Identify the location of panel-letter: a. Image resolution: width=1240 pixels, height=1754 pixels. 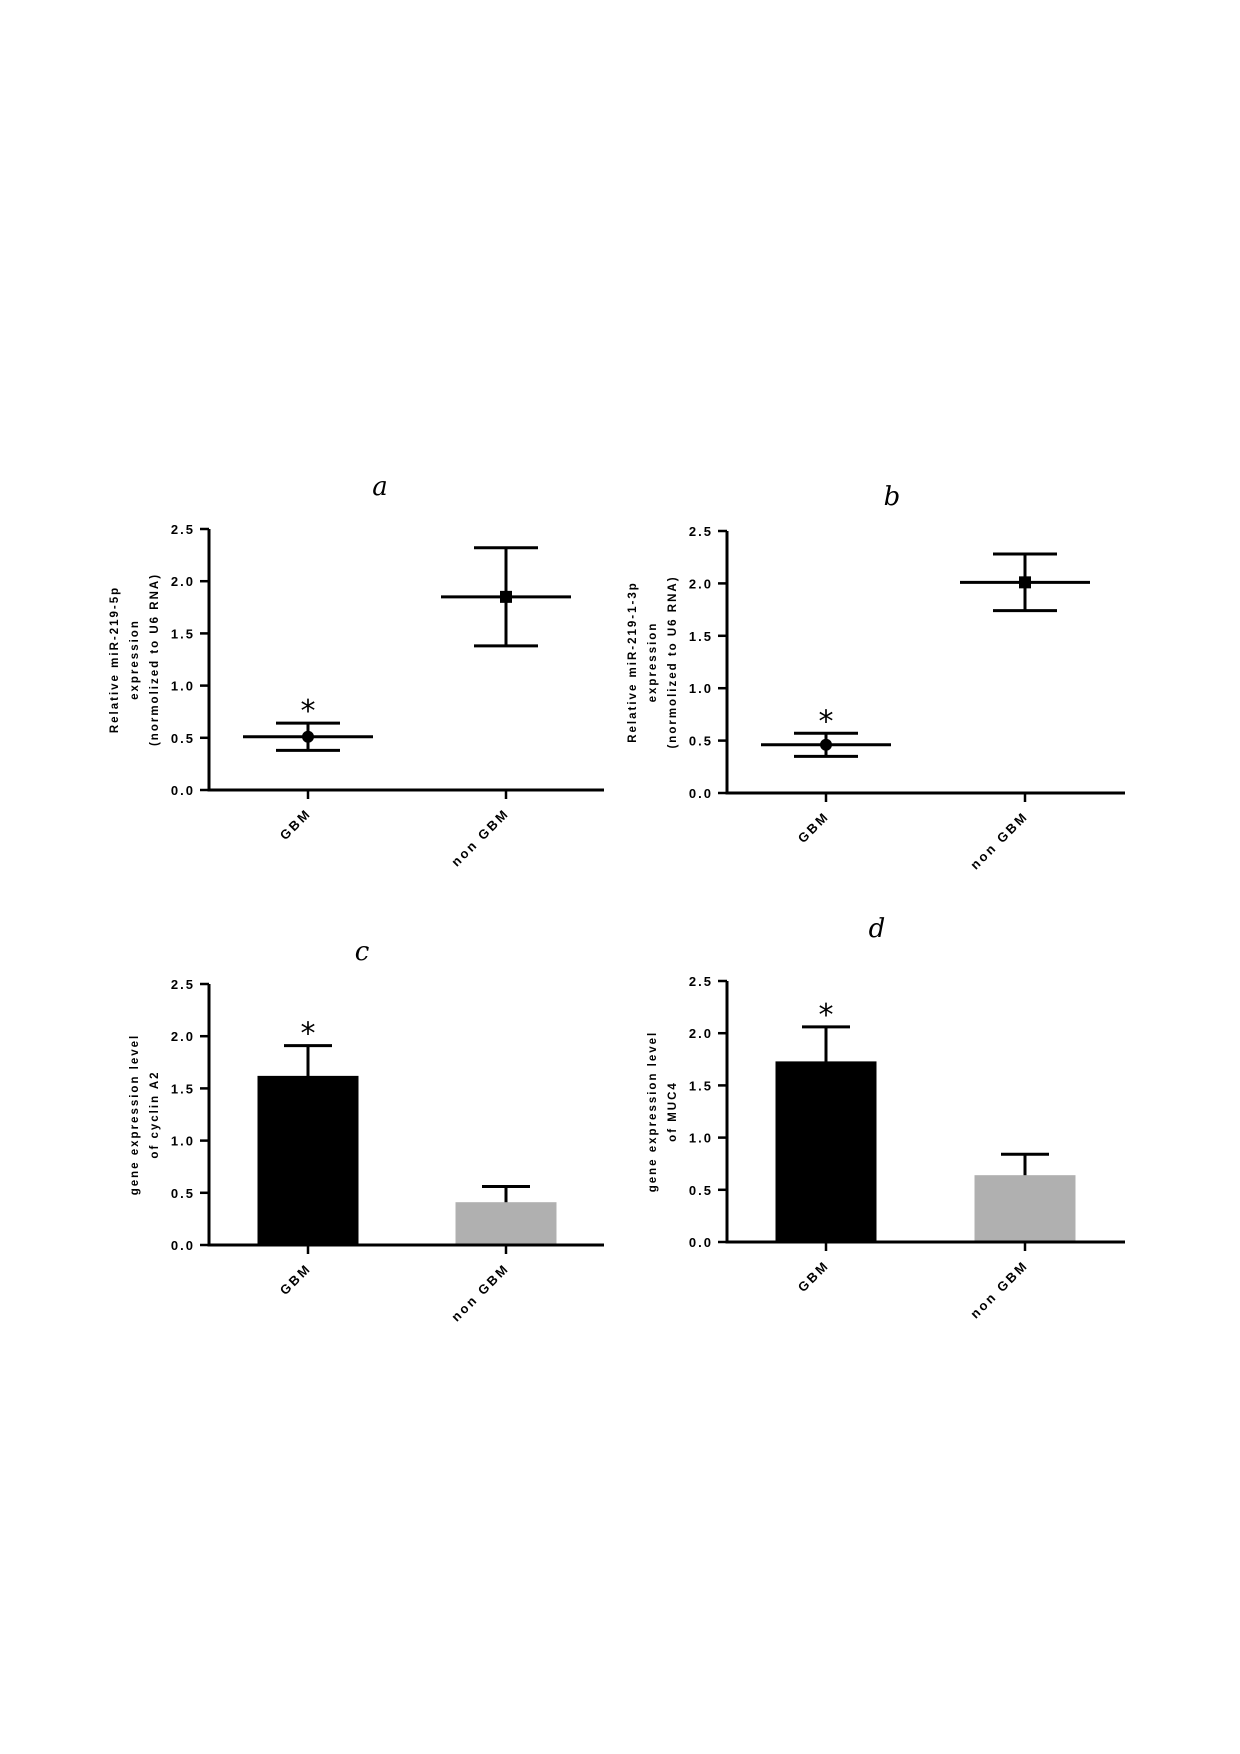
(380, 487).